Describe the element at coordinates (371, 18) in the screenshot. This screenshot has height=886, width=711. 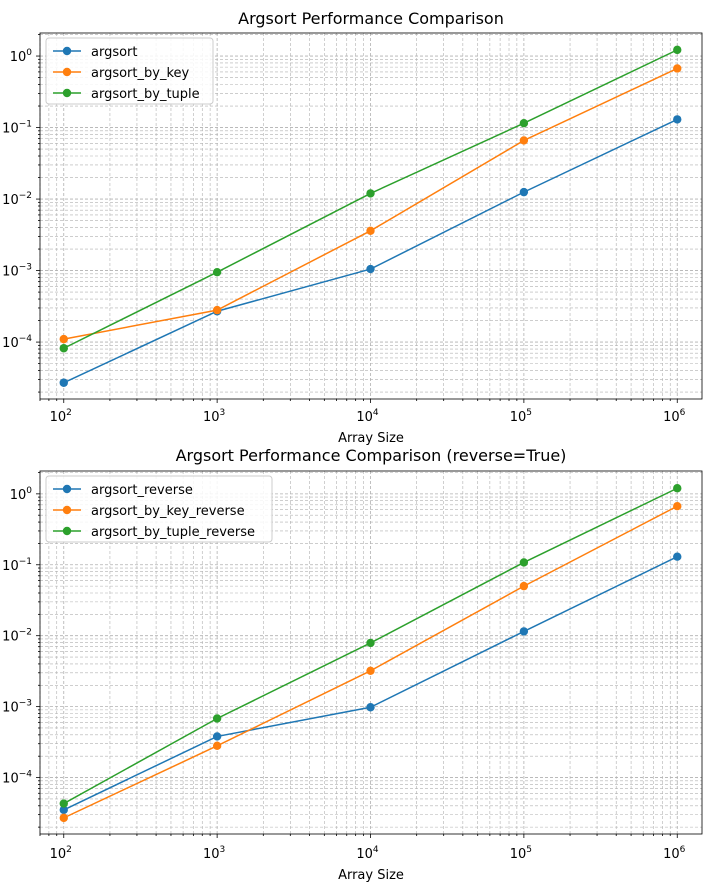
I see `chart-title: Argsort Performance Comparison` at that location.